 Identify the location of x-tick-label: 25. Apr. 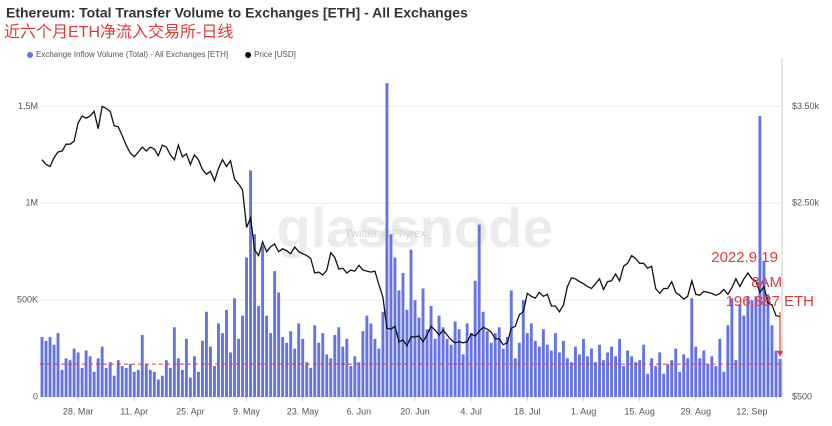
(190, 411).